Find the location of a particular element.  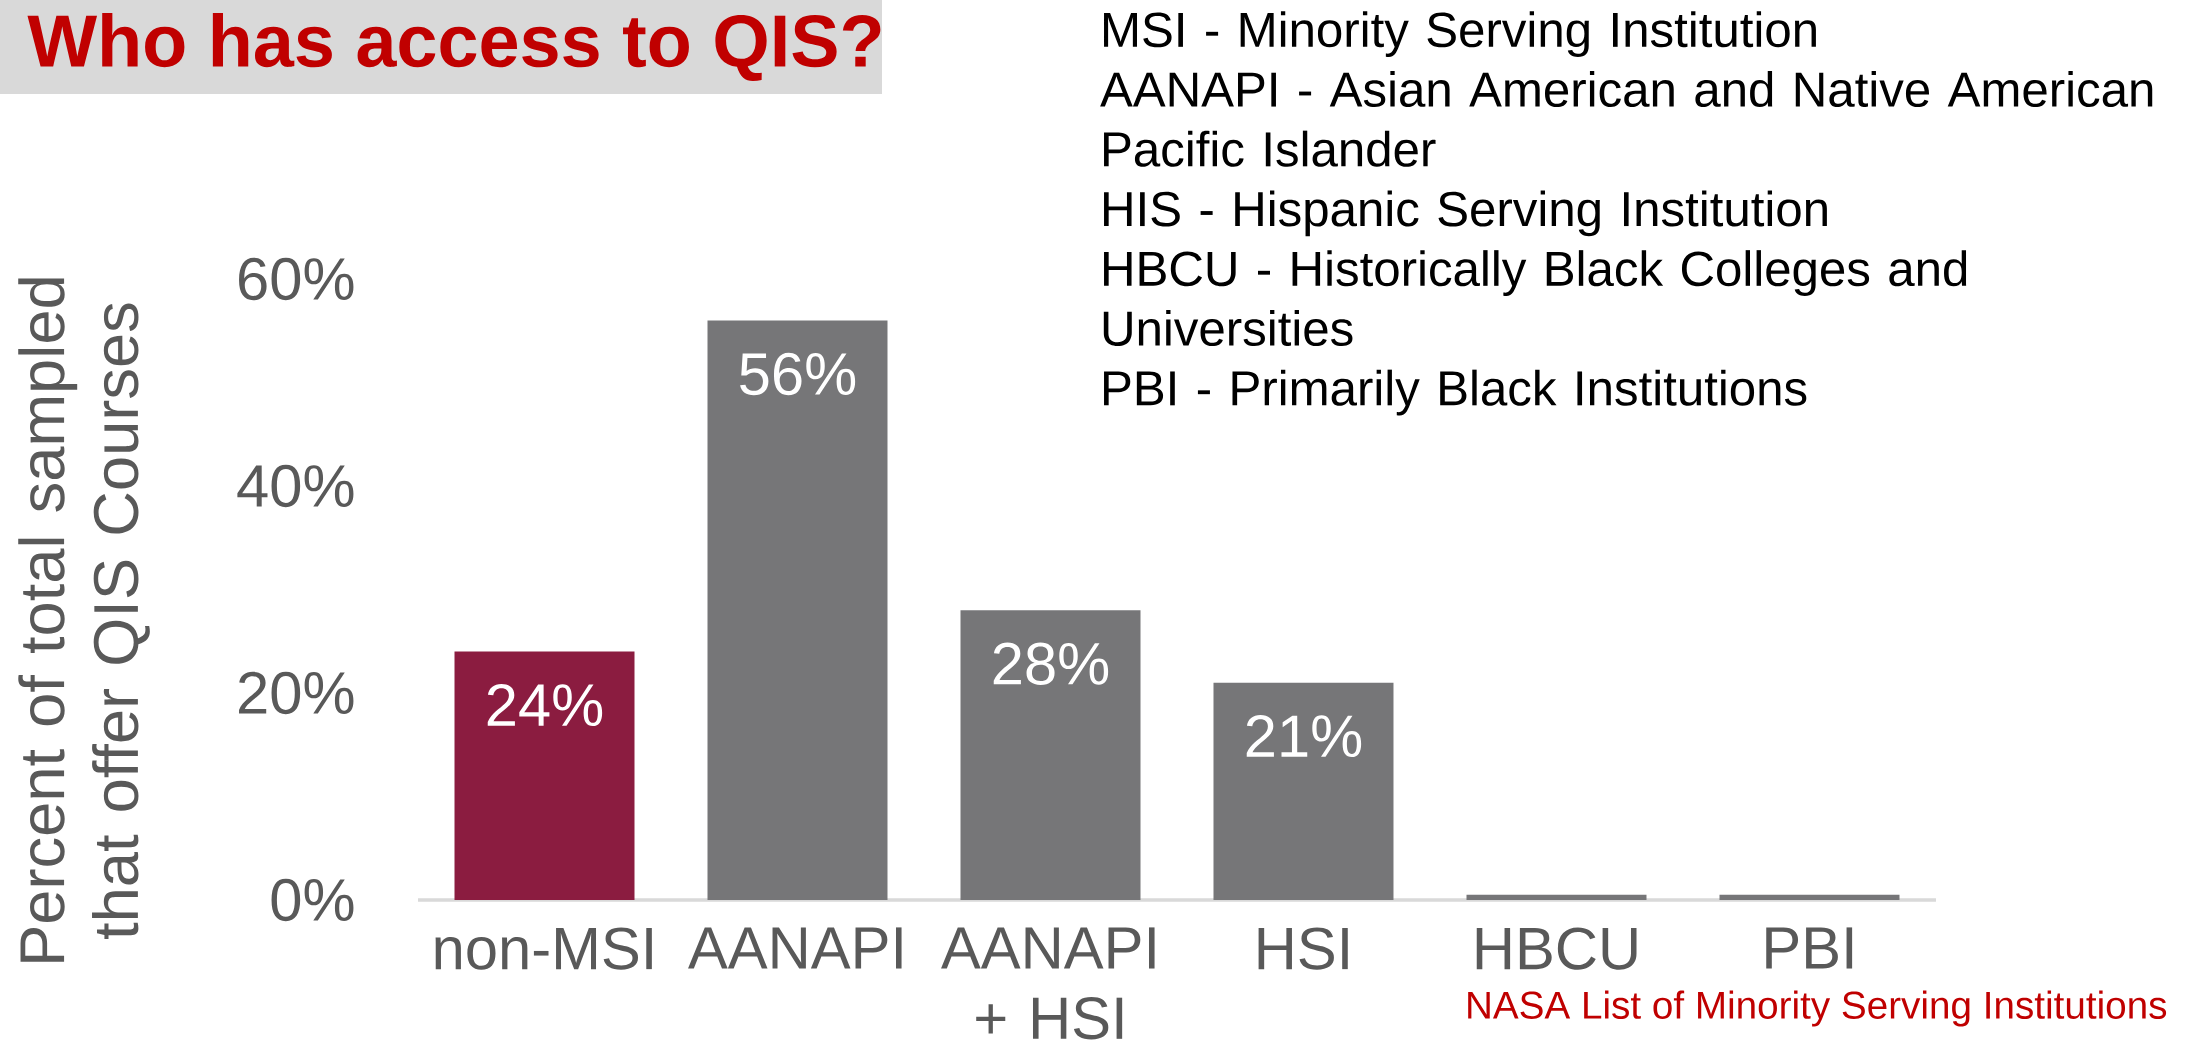

x-tick-label: HBCU is located at coordinates (1556, 948).